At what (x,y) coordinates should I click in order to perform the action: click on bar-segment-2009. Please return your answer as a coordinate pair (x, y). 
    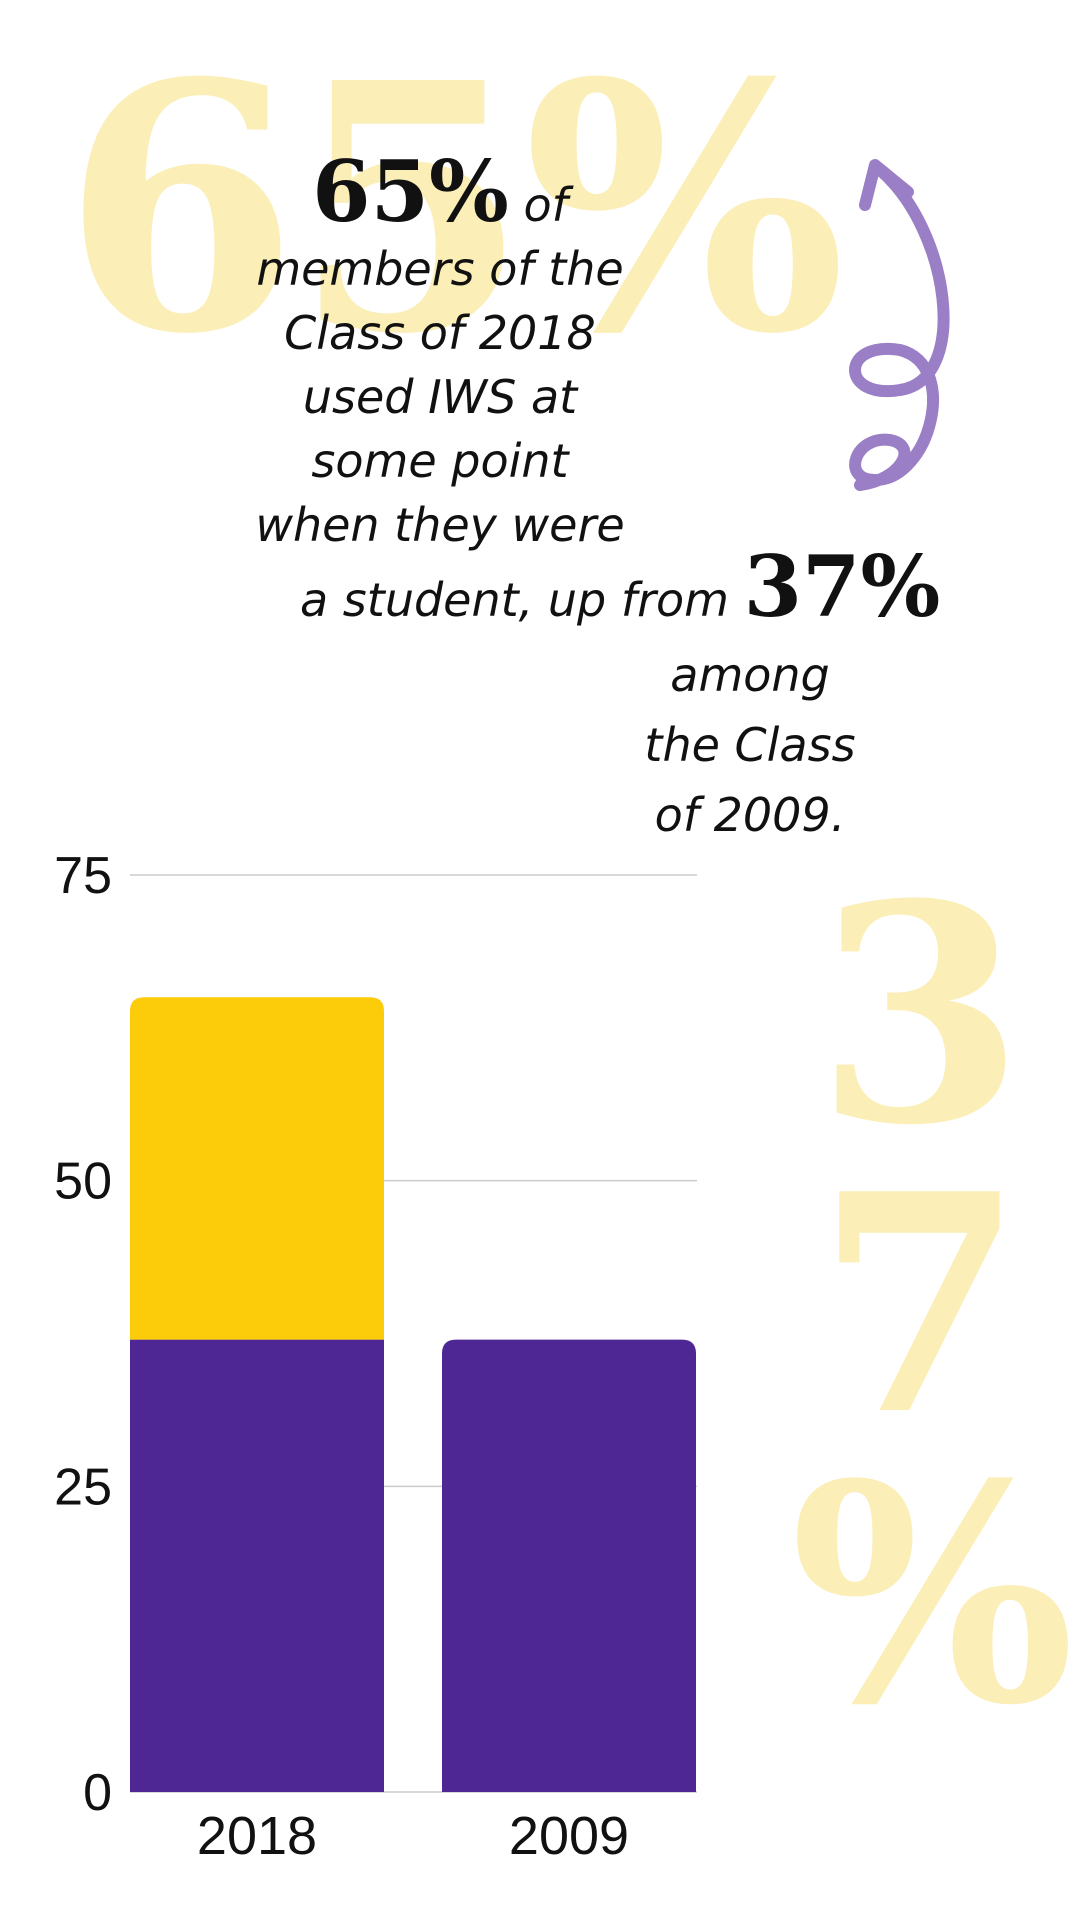
    Looking at the image, I should click on (569, 1565).